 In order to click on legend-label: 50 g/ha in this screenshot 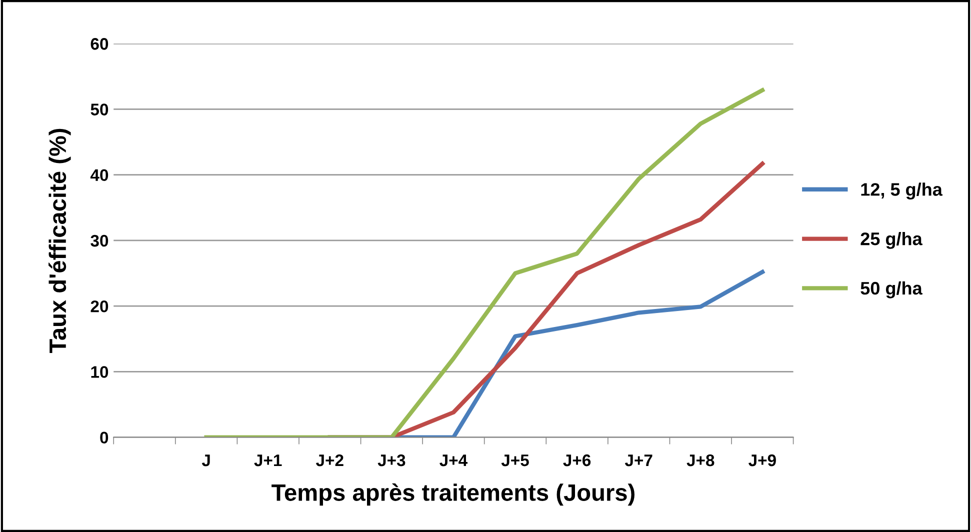, I will do `click(891, 289)`.